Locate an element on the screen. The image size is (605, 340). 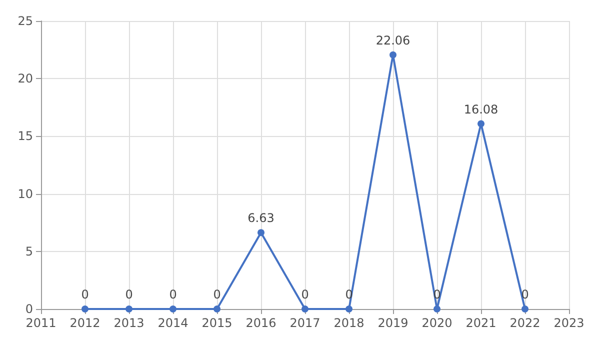
y-tick-label: 10 is located at coordinates (25, 193).